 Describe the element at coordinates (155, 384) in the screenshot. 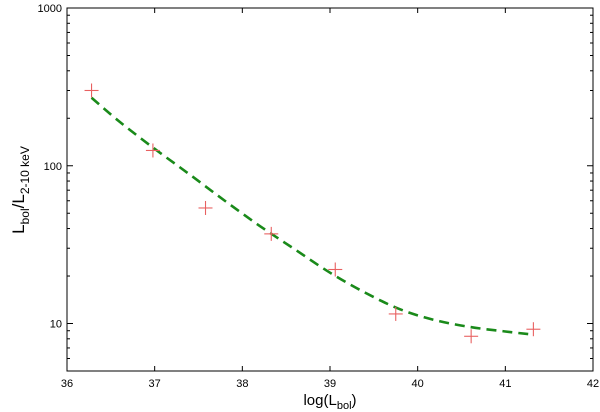

I see `x-tick-label: 37` at that location.